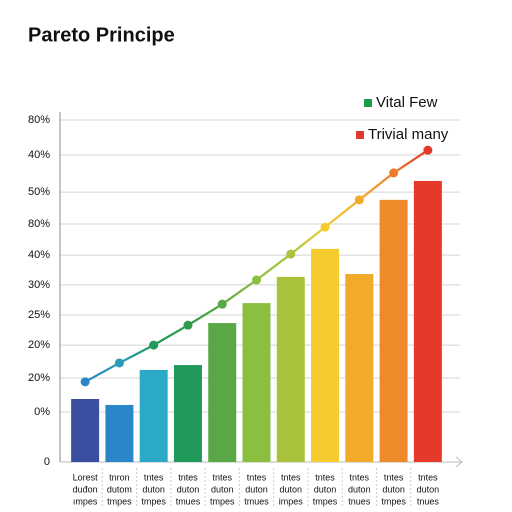 This screenshot has height=512, width=512. Describe the element at coordinates (47, 462) in the screenshot. I see `y-tick-label: 0` at that location.